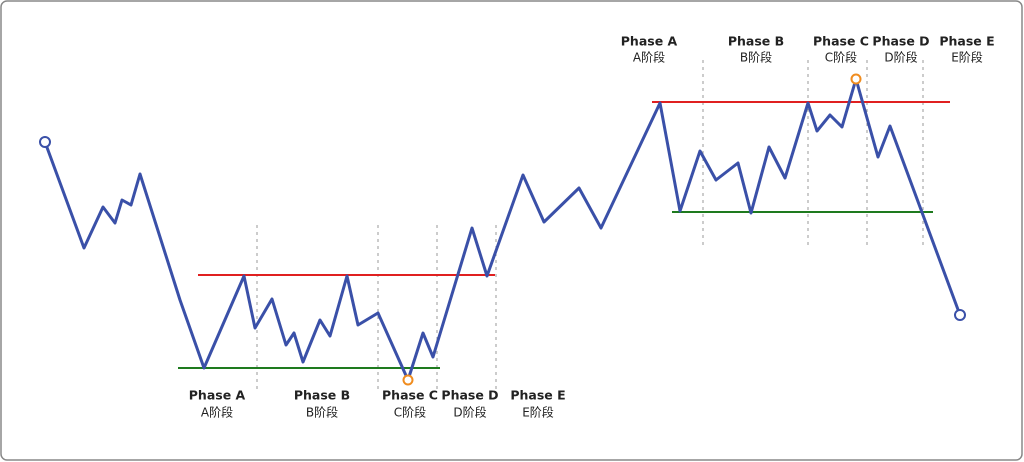  What do you see at coordinates (960, 315) in the screenshot?
I see `end-point` at bounding box center [960, 315].